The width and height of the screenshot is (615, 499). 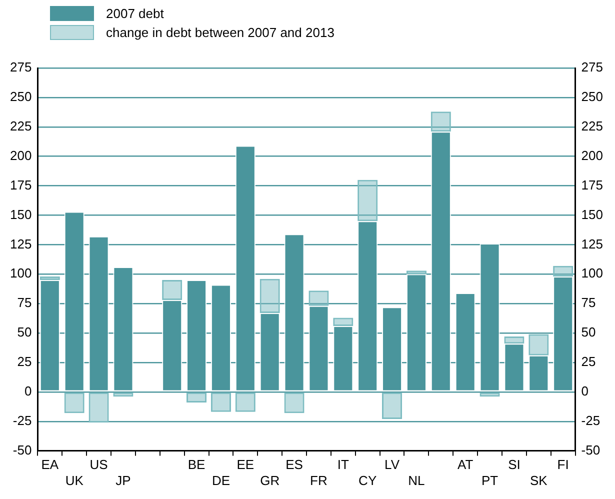 I want to click on legend-label: change in debt between 2007 and 2013, so click(x=220, y=32).